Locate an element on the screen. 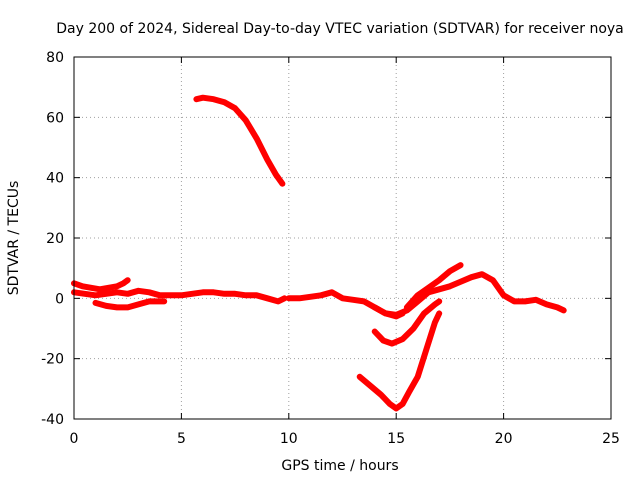  y-tick-label: -40 is located at coordinates (52, 420).